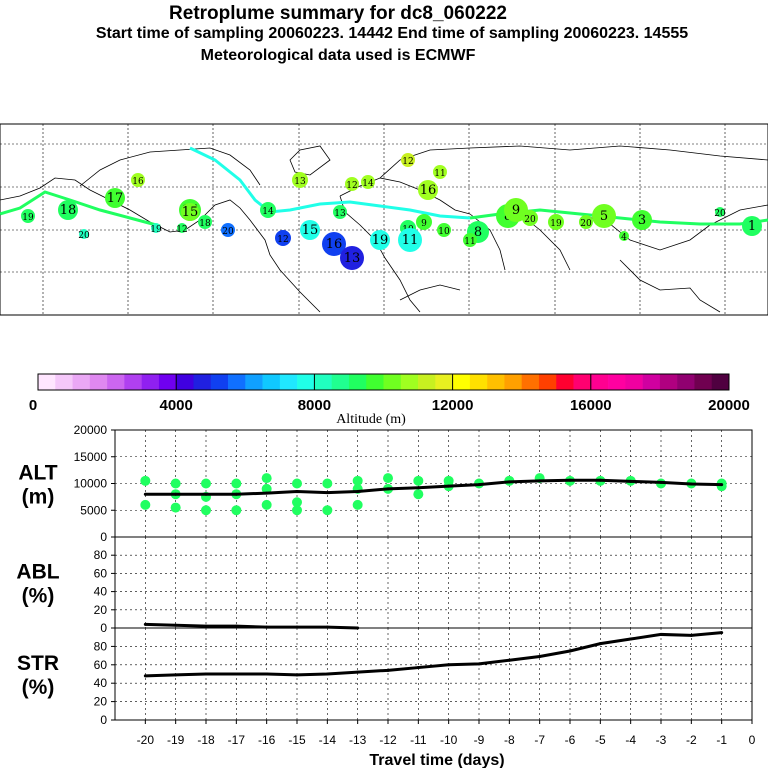 The width and height of the screenshot is (768, 768). Describe the element at coordinates (176, 405) in the screenshot. I see `colorbar-tick-label: 4000` at that location.